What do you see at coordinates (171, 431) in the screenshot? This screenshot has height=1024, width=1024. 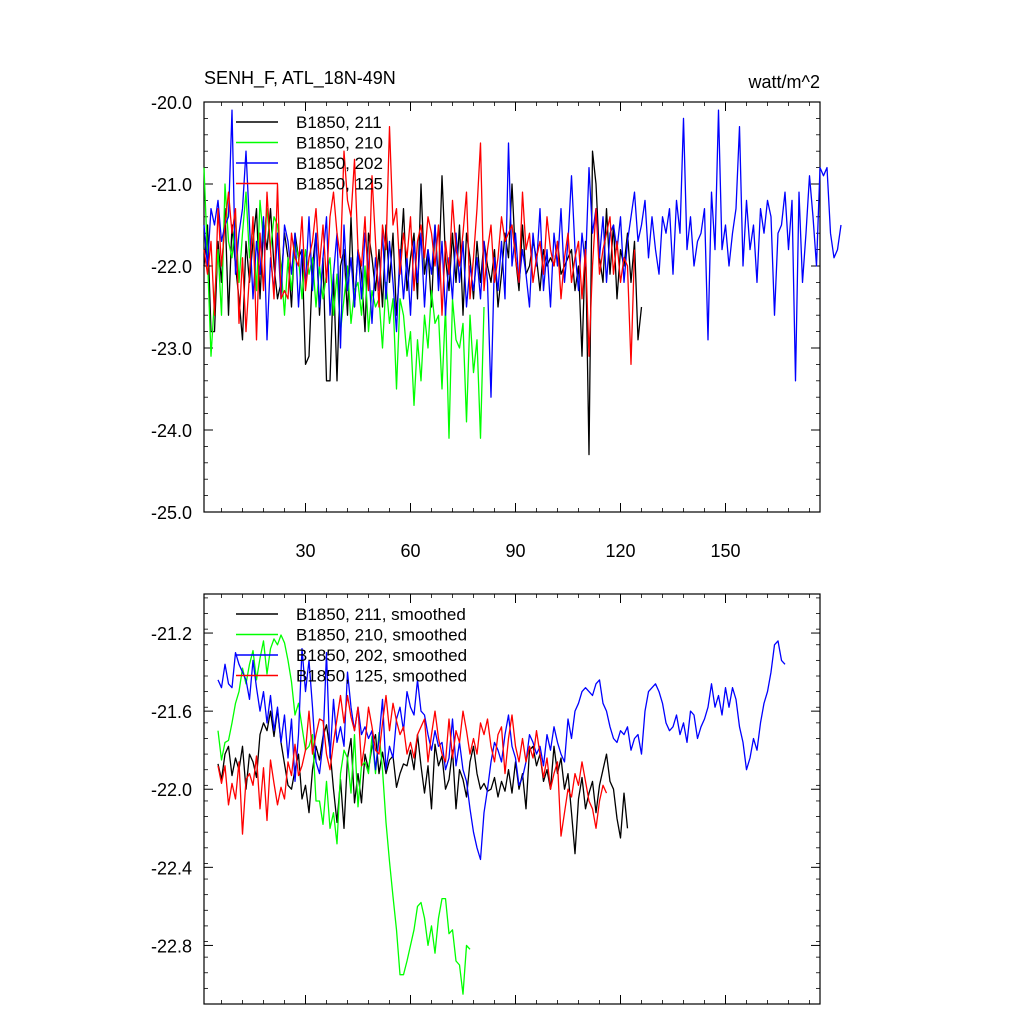 I see `top-ytick-label: -24.0` at bounding box center [171, 431].